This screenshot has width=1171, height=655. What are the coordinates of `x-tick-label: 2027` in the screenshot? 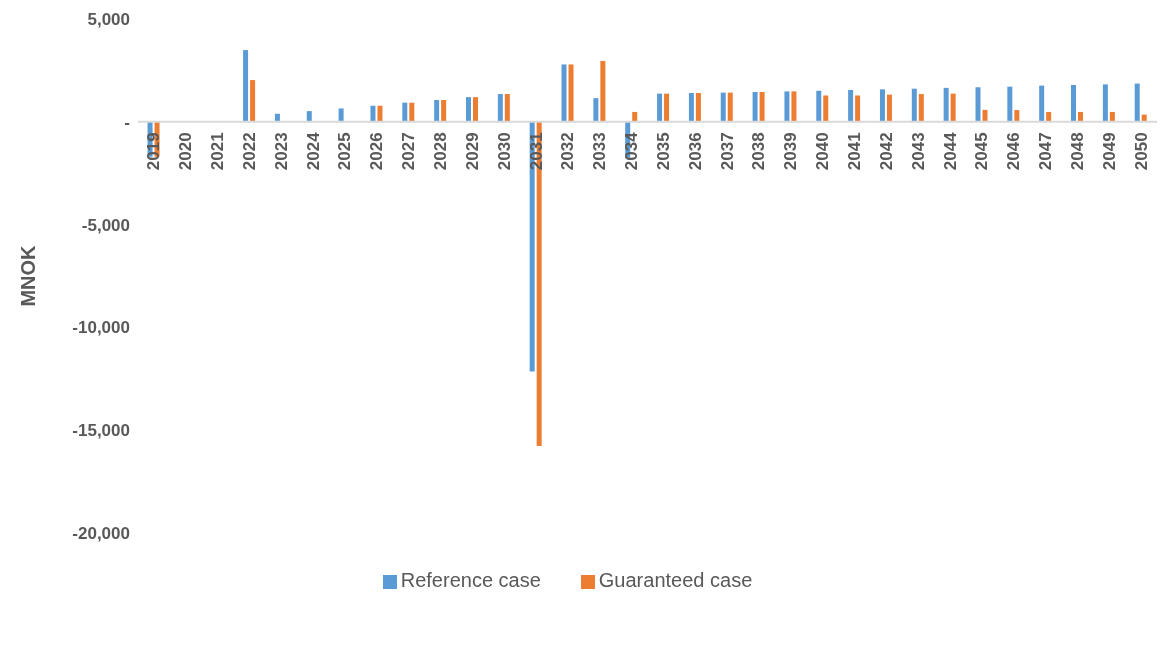 It's located at (409, 151).